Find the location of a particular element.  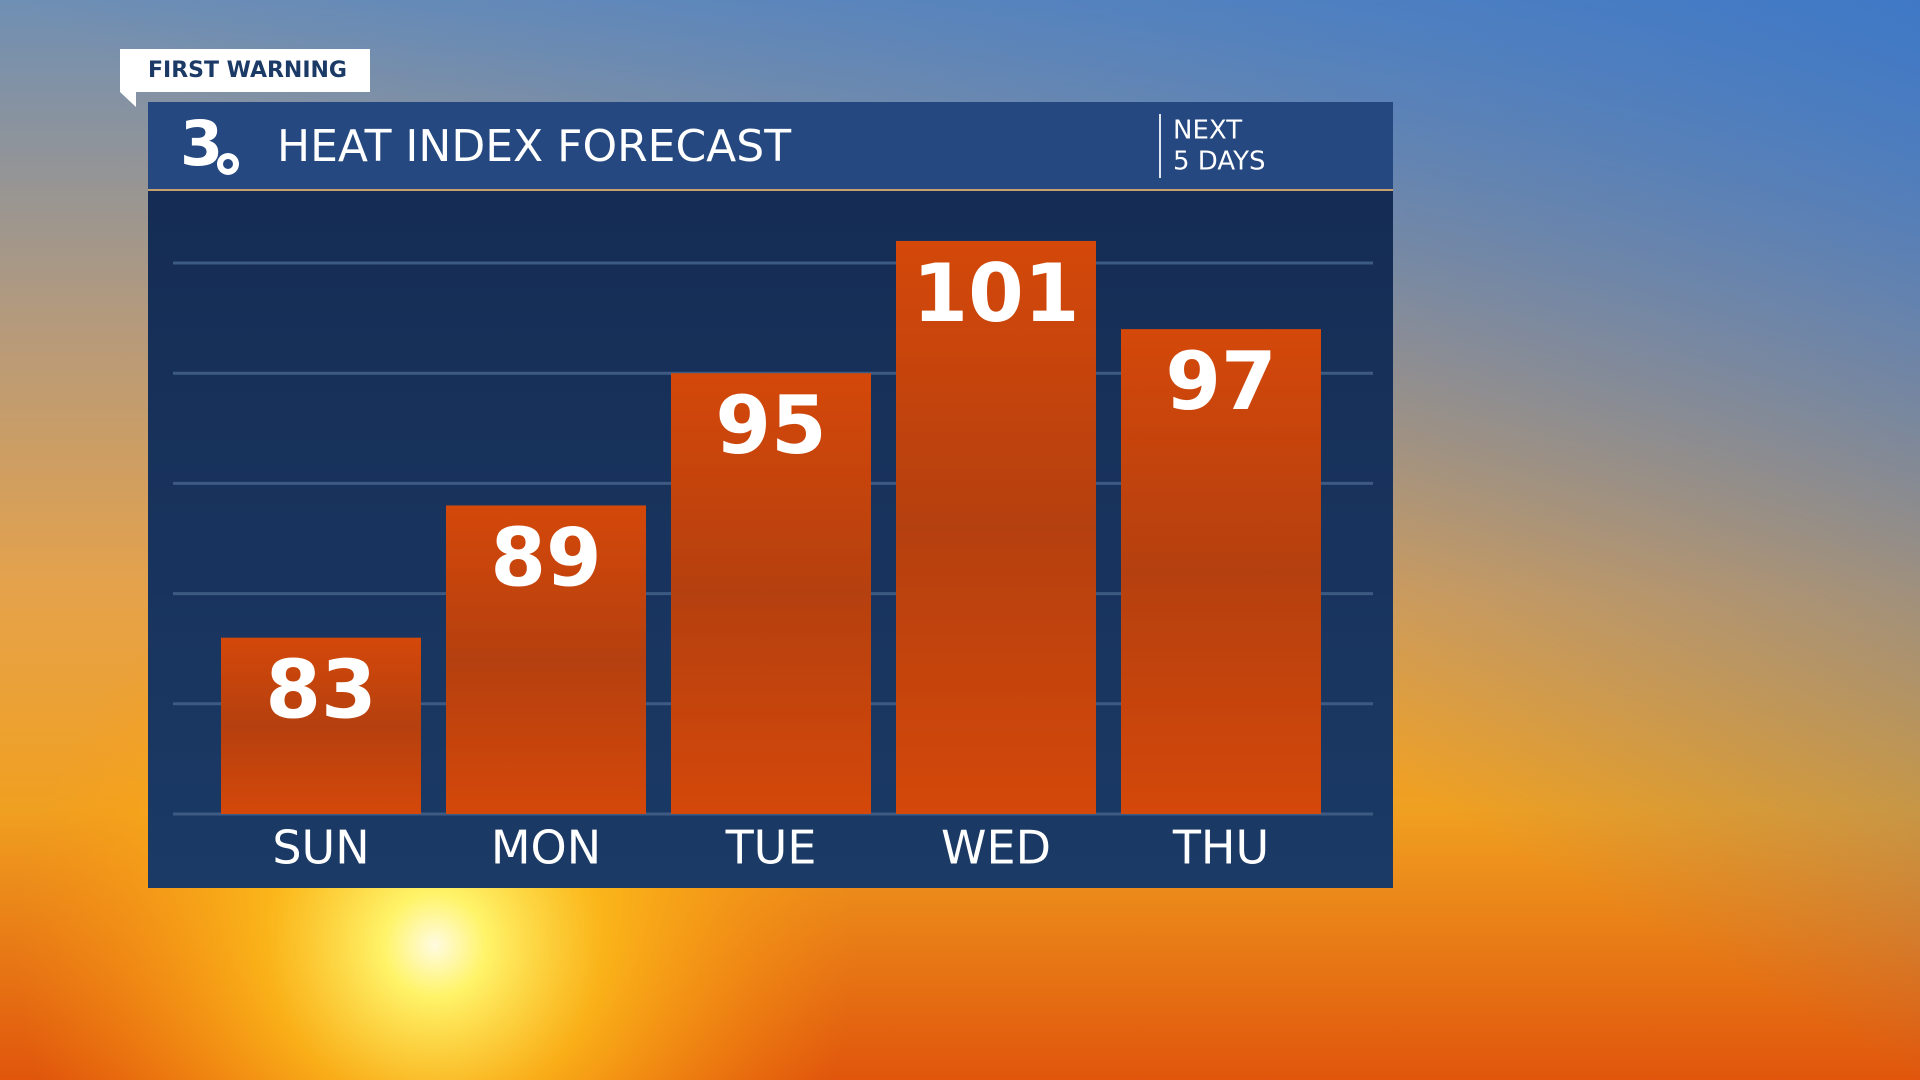

x-tick-label: TUE is located at coordinates (771, 848).